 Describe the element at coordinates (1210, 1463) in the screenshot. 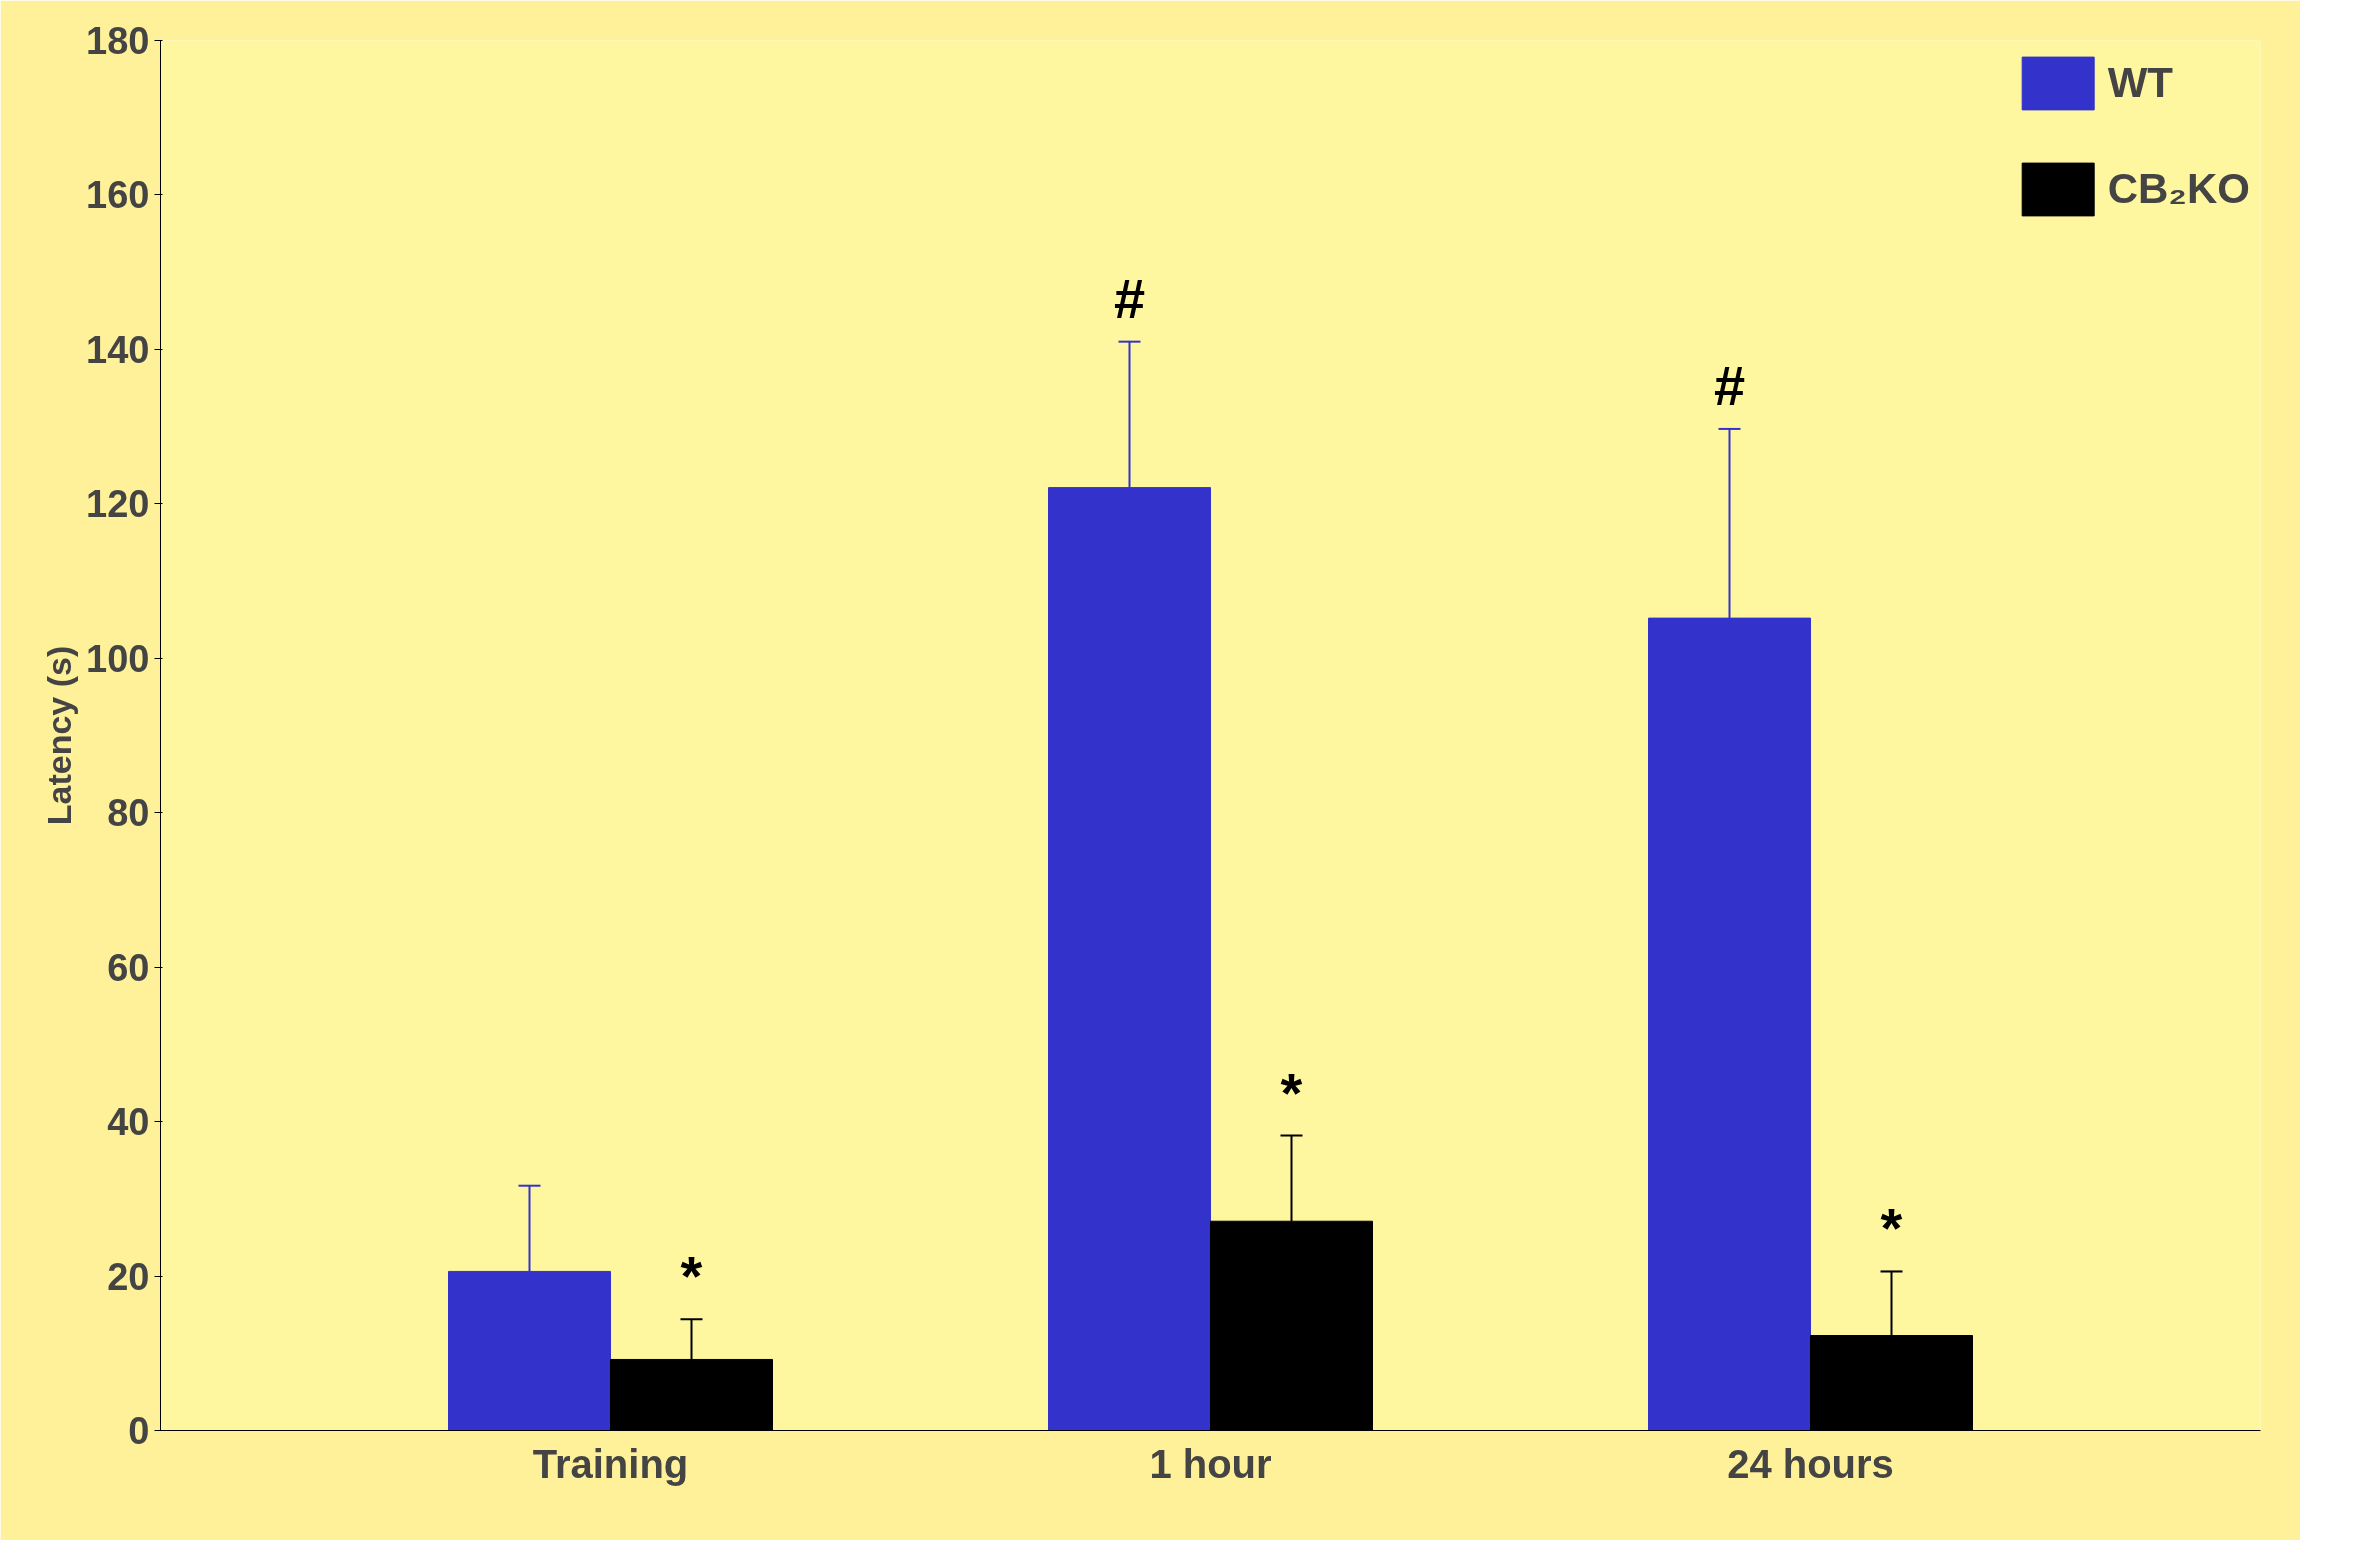

I see `x-tick-label: 1 hour` at that location.